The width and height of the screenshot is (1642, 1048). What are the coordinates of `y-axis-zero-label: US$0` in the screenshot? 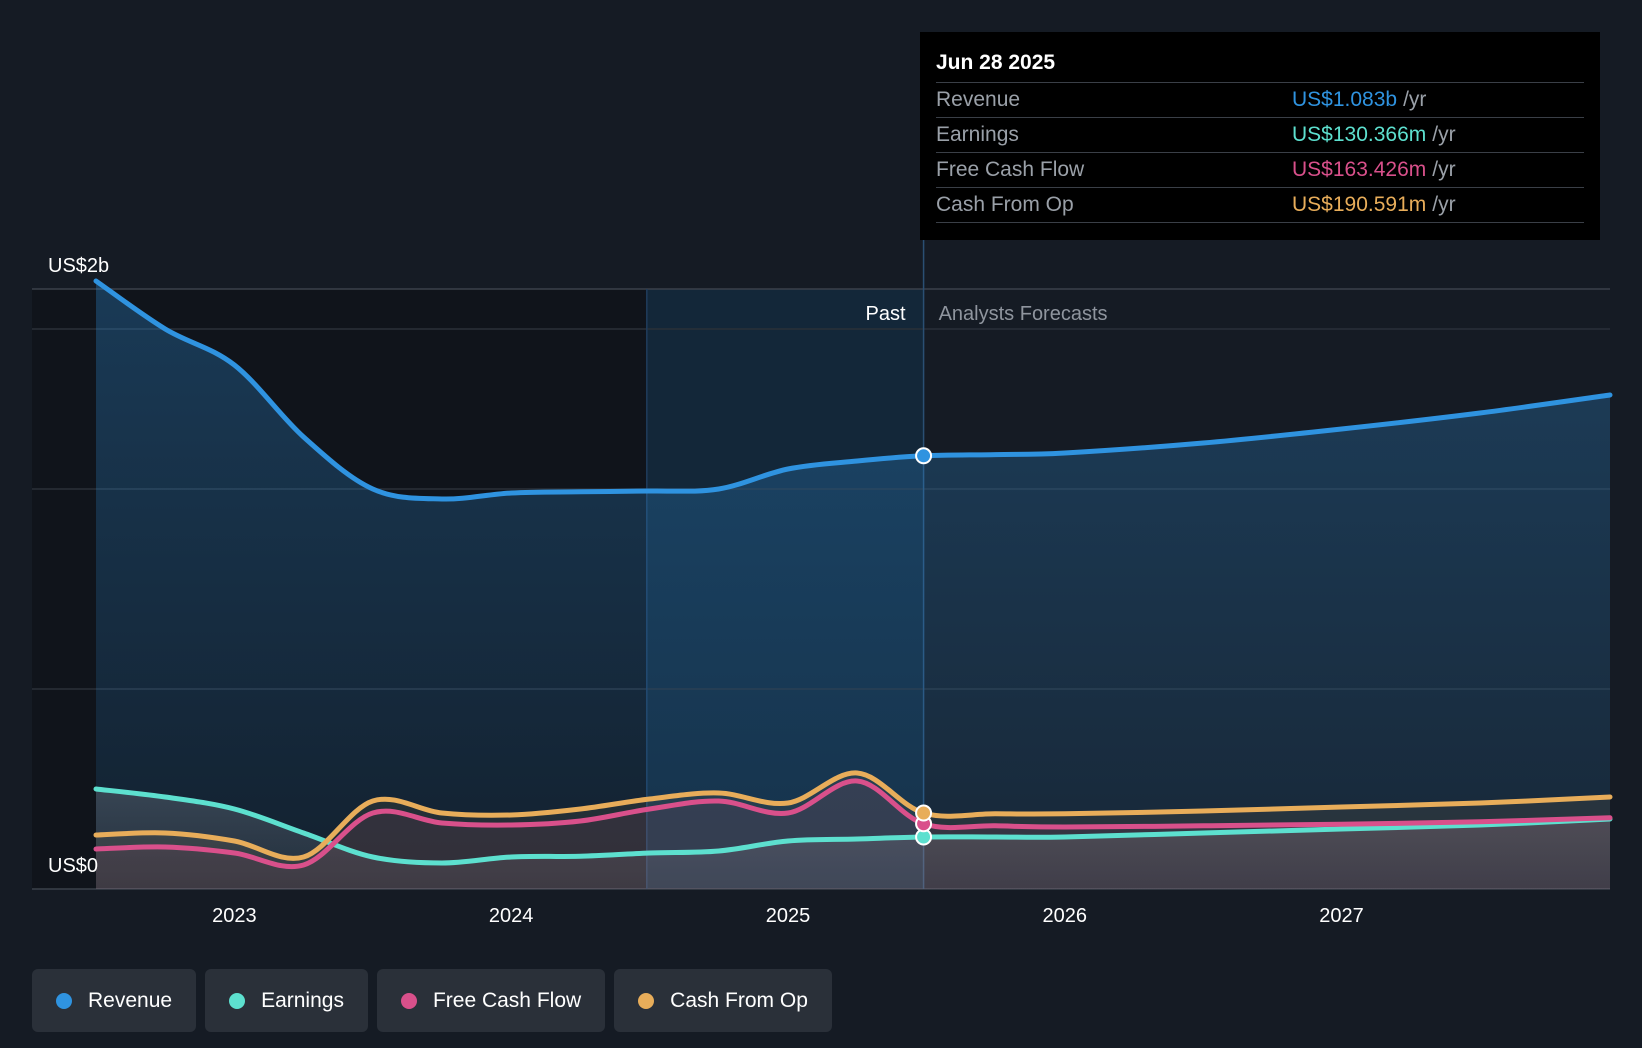 It's located at (73, 866).